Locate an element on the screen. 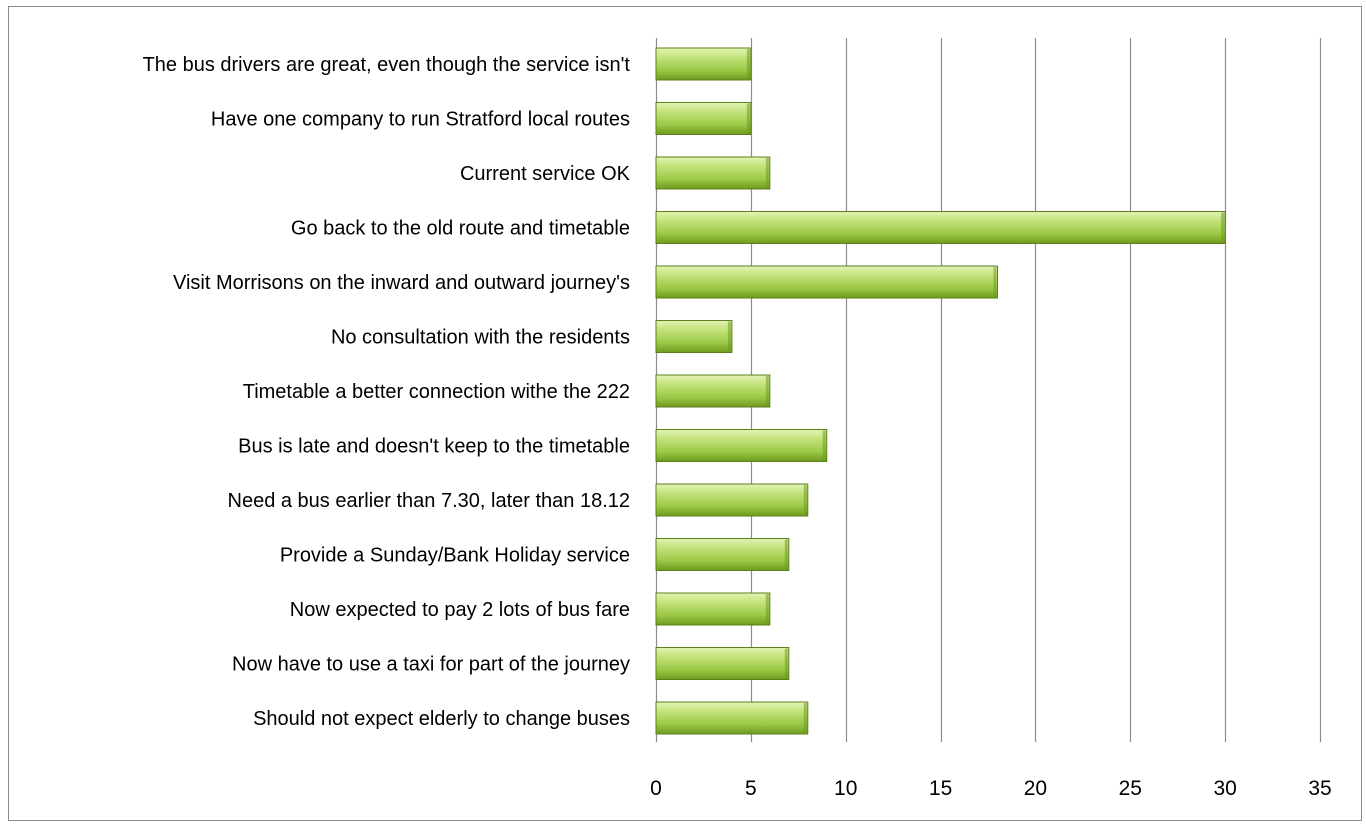  category-label: Current service OK is located at coordinates (545, 174).